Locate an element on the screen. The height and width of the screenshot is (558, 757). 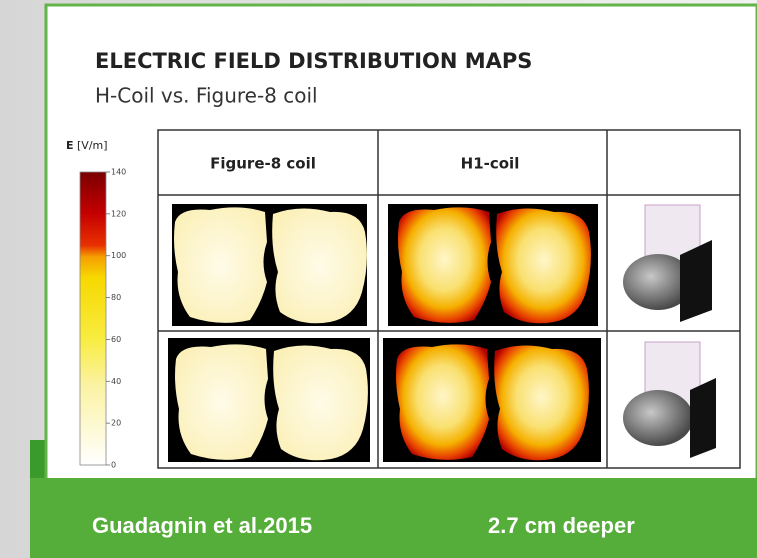
title: ELECTRIC FIELD DISTRIBUTION MAPS is located at coordinates (313, 61).